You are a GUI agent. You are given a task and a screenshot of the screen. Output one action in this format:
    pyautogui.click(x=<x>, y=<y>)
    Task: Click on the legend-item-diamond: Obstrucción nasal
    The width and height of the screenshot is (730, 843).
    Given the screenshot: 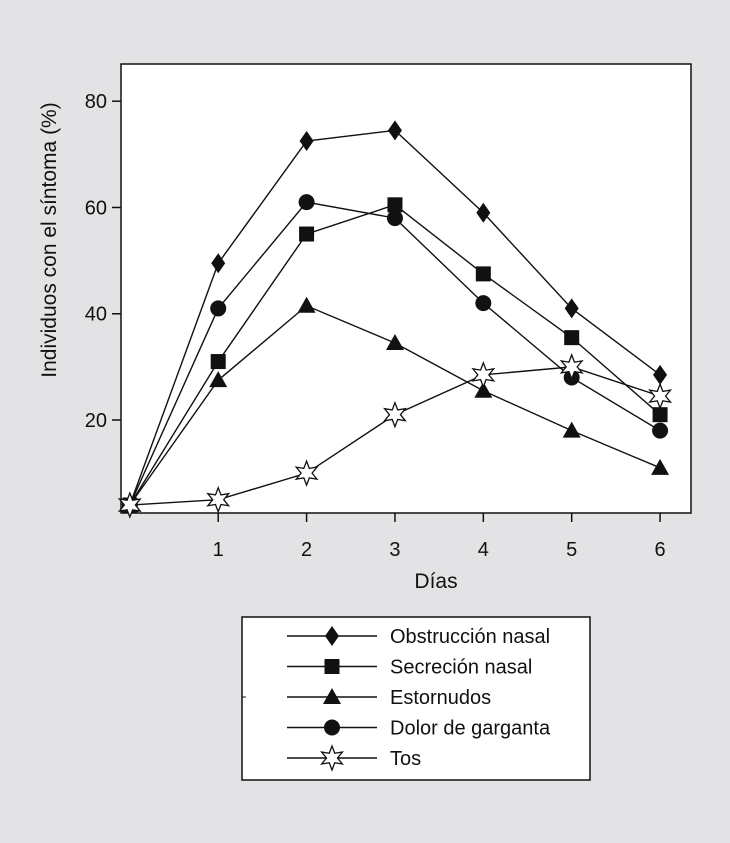 What is the action you would take?
    pyautogui.click(x=418, y=637)
    